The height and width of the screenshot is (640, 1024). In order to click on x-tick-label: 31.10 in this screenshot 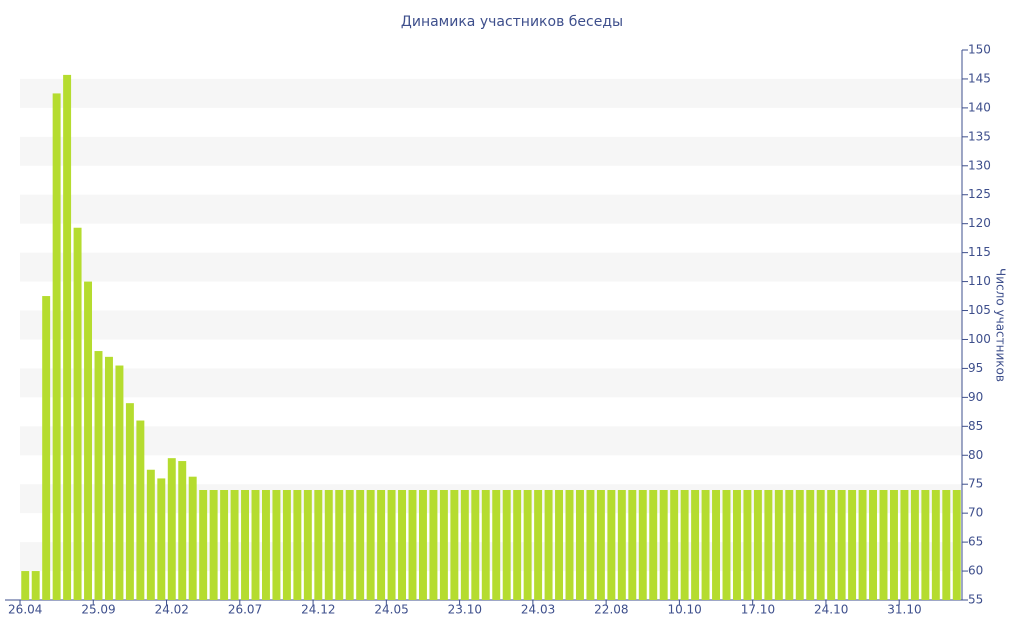, I will do `click(904, 610)`.